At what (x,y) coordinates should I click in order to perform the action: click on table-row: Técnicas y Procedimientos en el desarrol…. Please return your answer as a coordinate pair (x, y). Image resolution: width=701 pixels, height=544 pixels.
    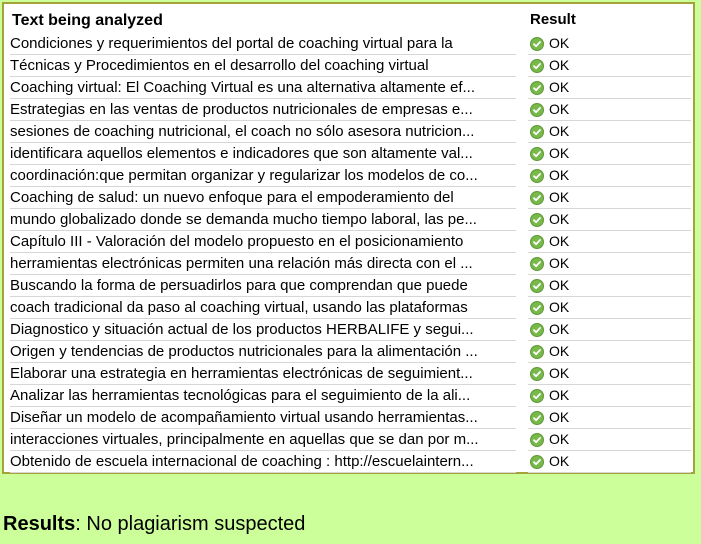
    Looking at the image, I should click on (348, 66).